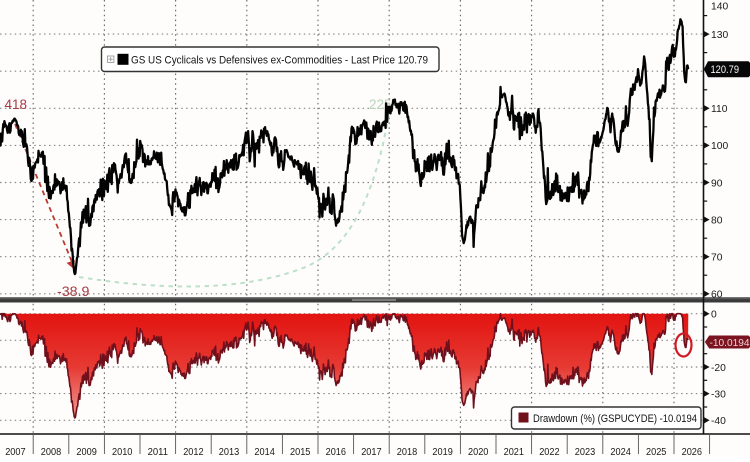 The height and width of the screenshot is (462, 750). I want to click on svg-text: 110, so click(719, 109).